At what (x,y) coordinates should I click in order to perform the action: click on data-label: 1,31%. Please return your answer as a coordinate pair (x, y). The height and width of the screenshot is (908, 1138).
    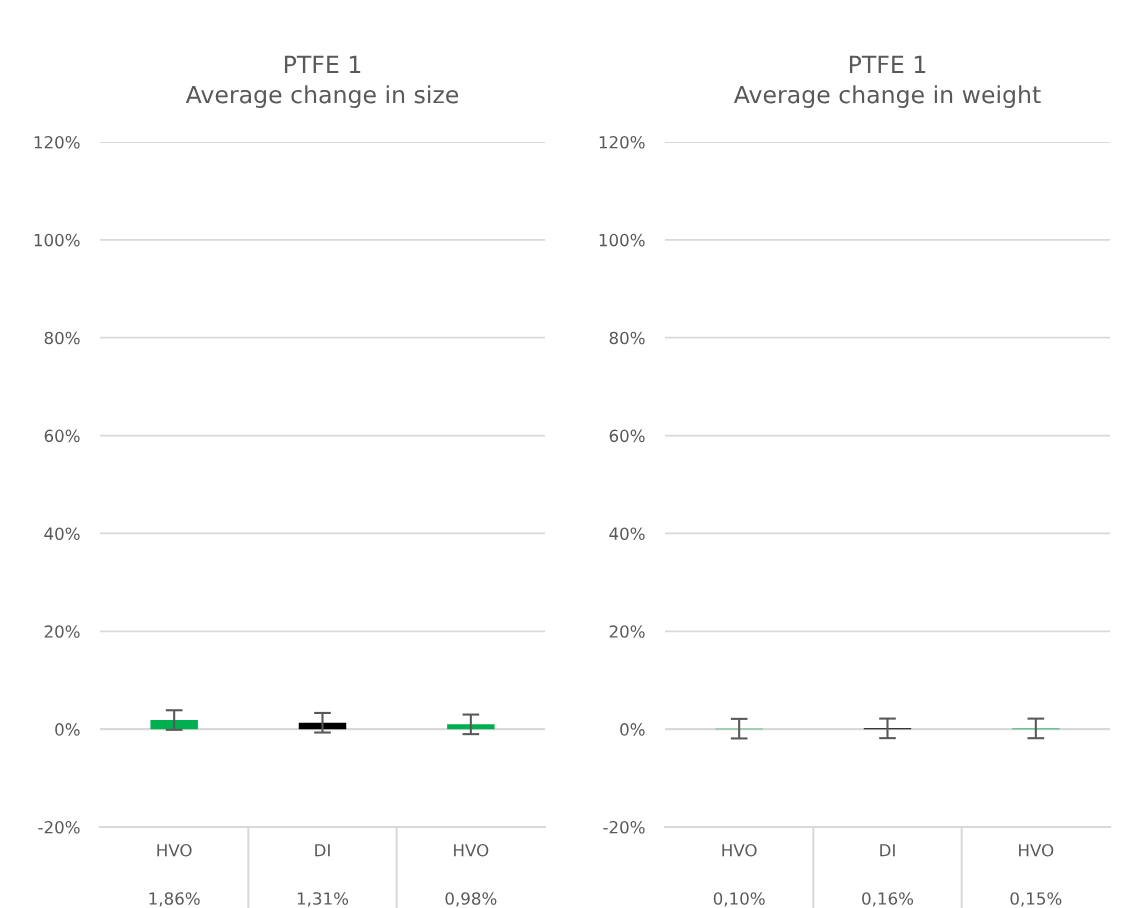
    Looking at the image, I should click on (323, 899).